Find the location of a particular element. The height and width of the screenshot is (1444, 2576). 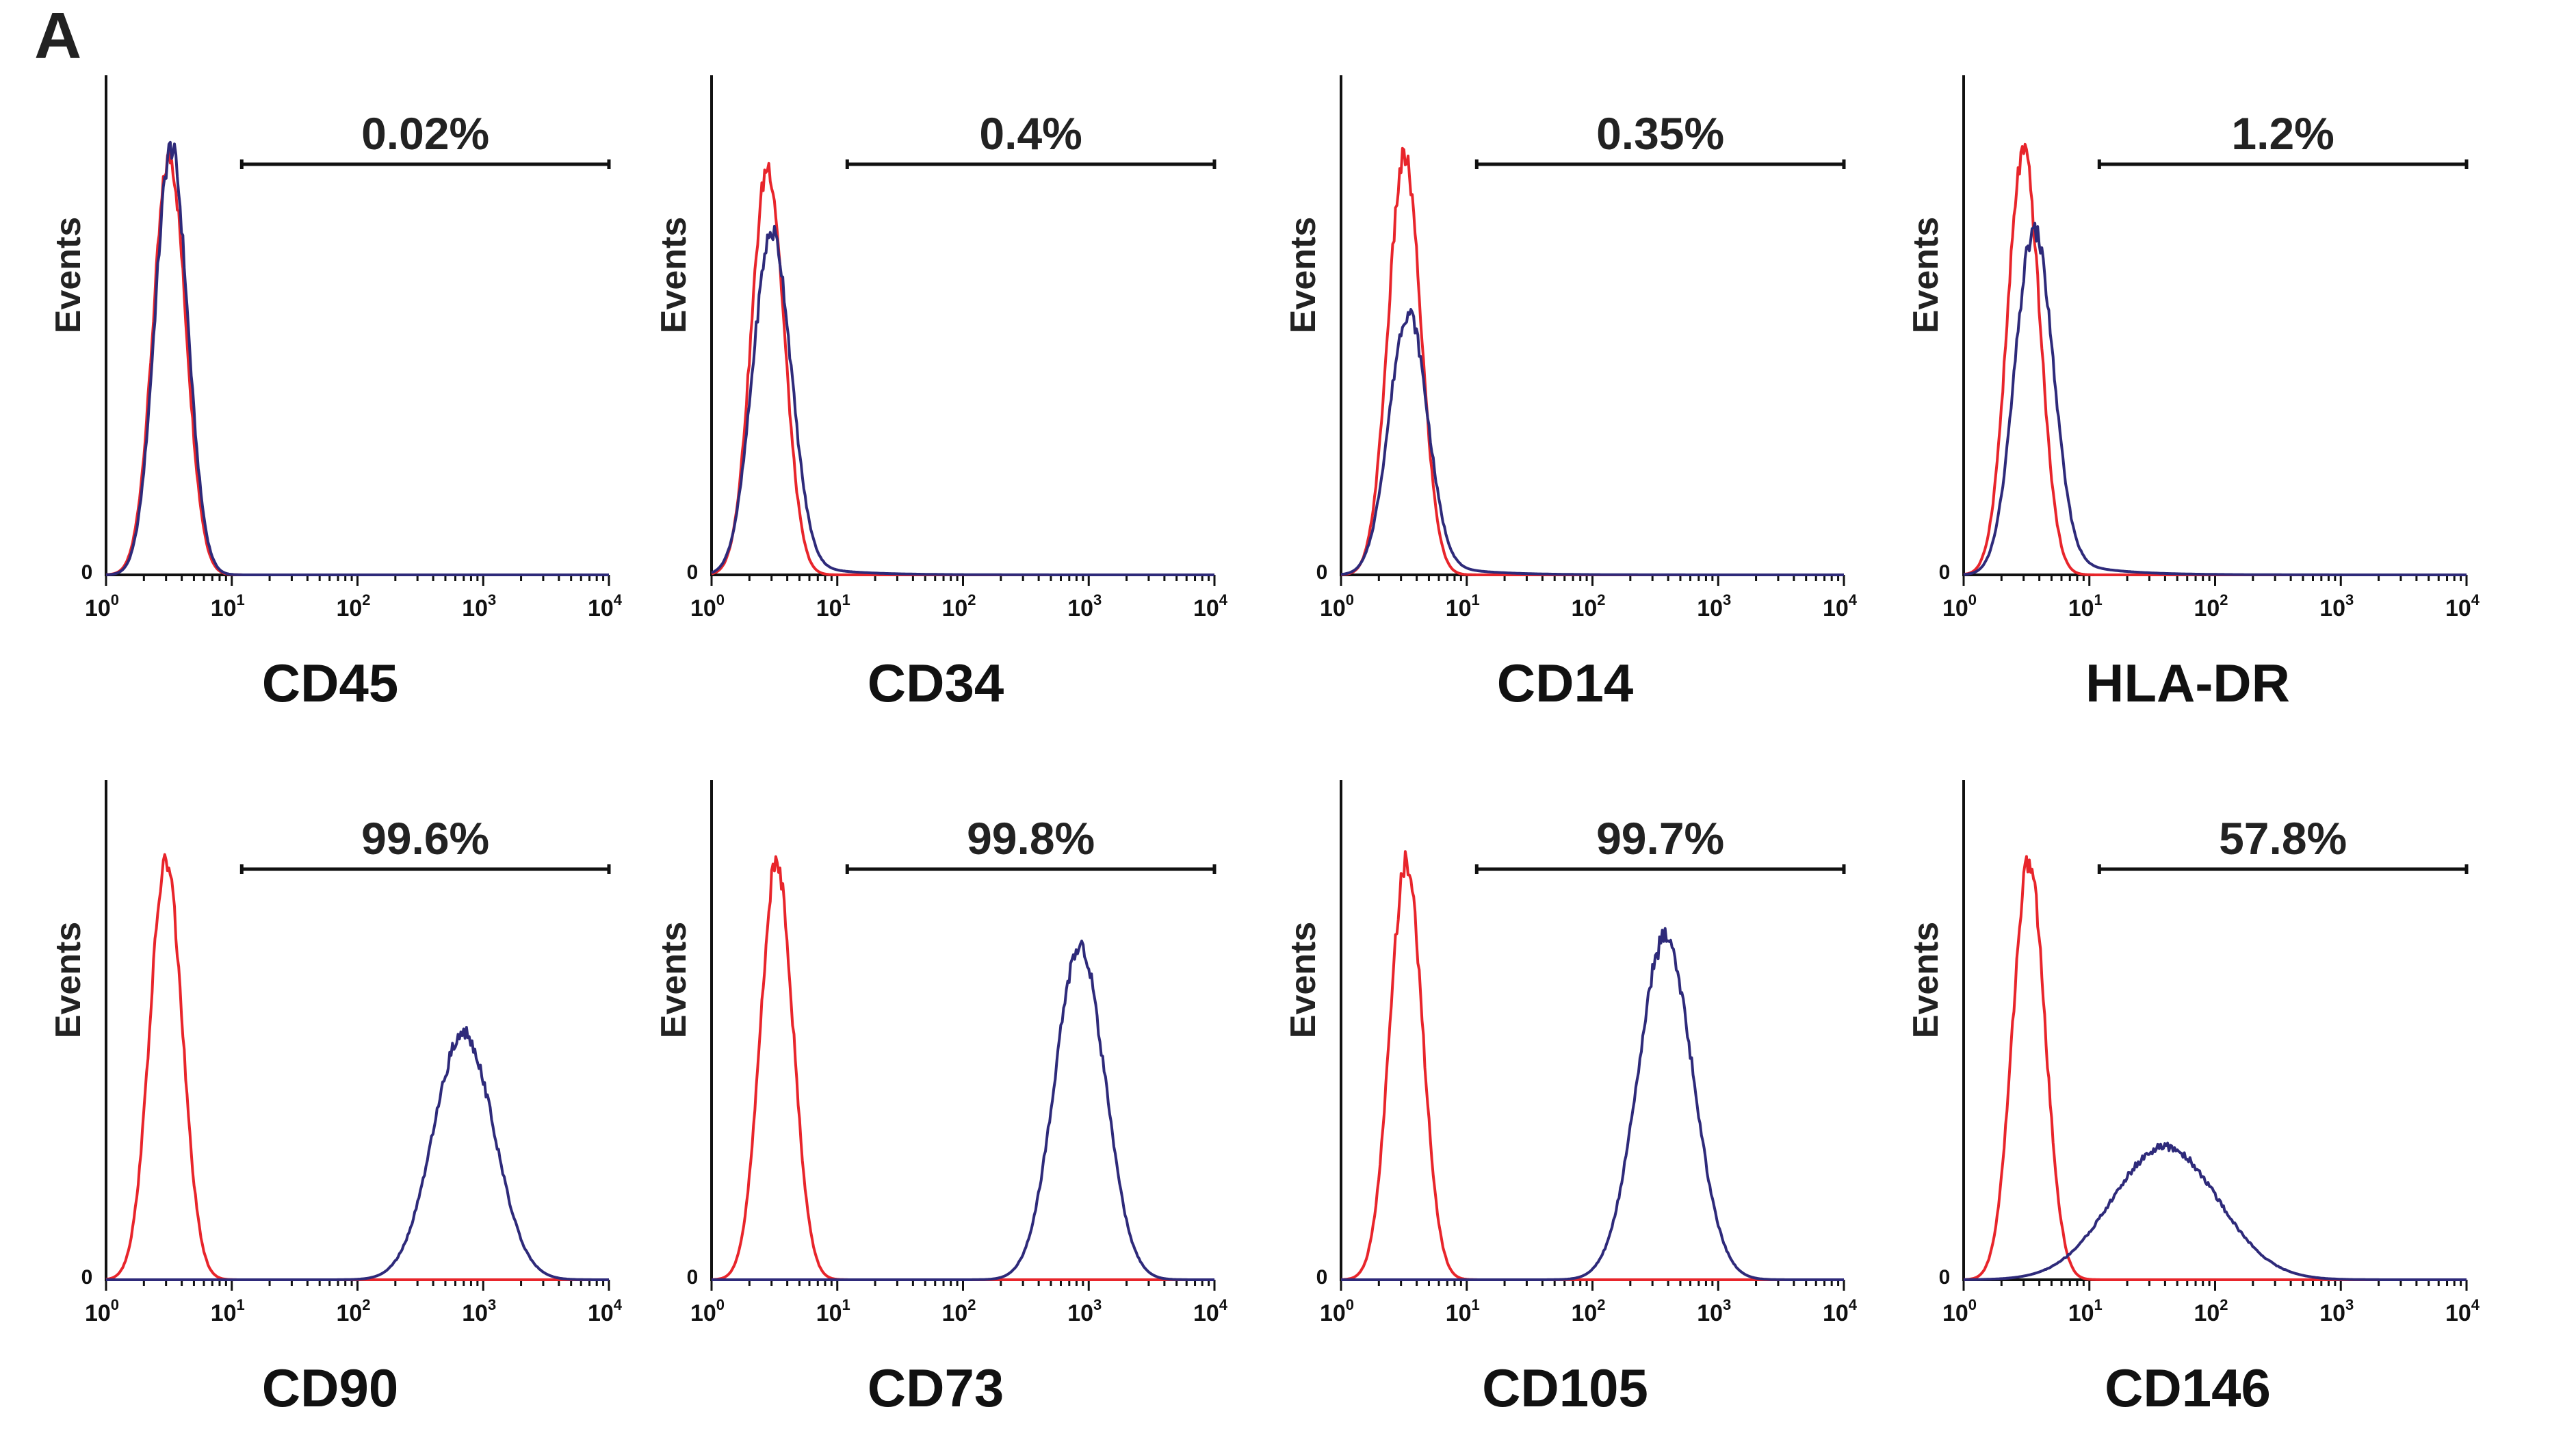

gate-percentage: 57.8% is located at coordinates (2283, 838).